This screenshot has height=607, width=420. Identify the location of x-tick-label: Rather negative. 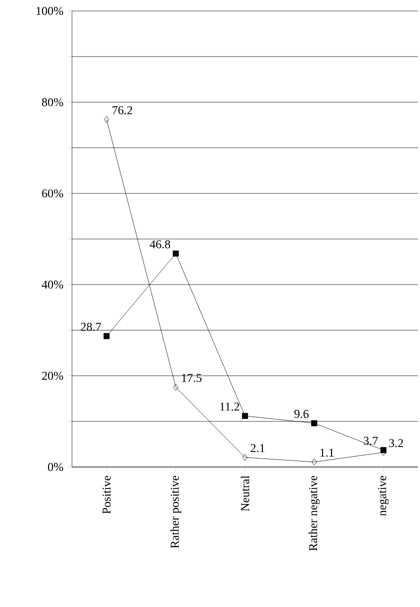
(314, 513).